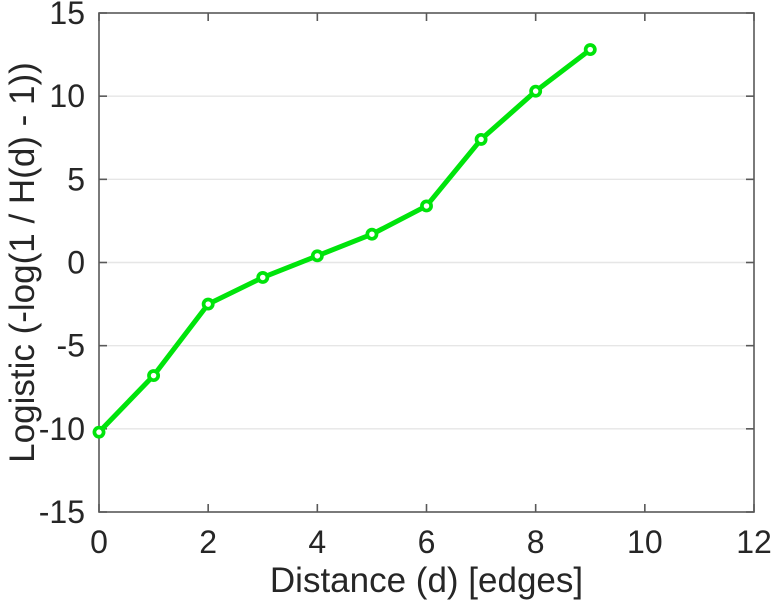 This screenshot has height=600, width=773. What do you see at coordinates (536, 542) in the screenshot?
I see `x-tick-label: 8` at bounding box center [536, 542].